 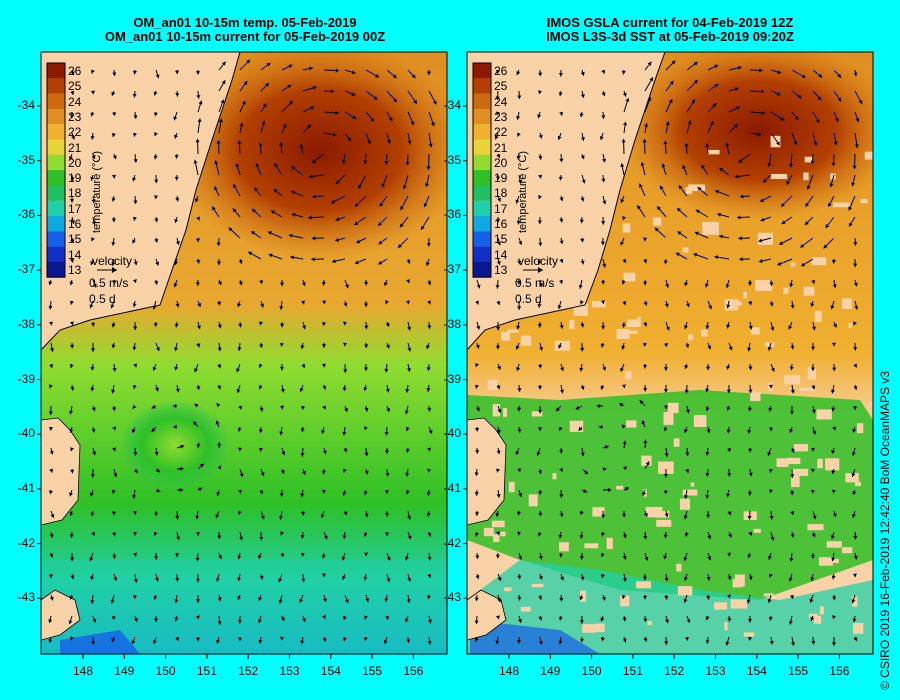 What do you see at coordinates (26, 378) in the screenshot?
I see `latitude-label: -39` at bounding box center [26, 378].